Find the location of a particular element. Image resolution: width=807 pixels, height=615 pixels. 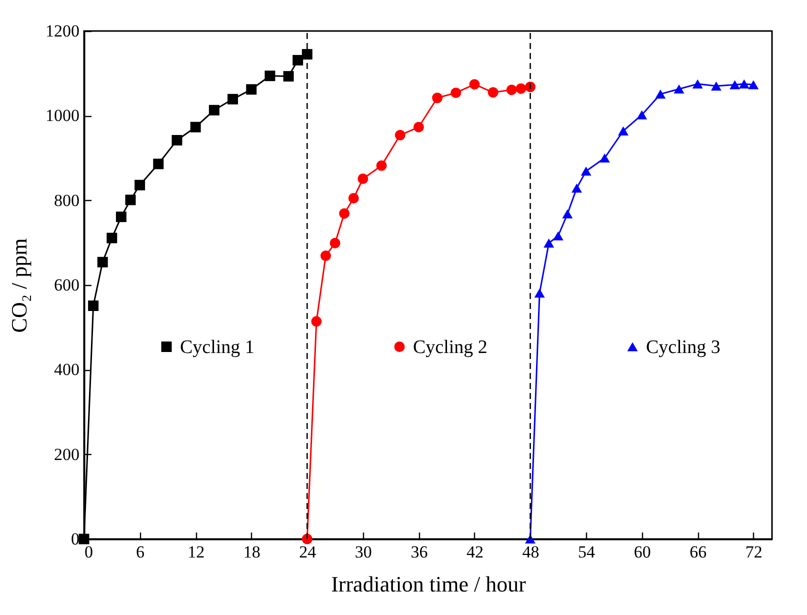

x-tick-label: 12 is located at coordinates (196, 552).